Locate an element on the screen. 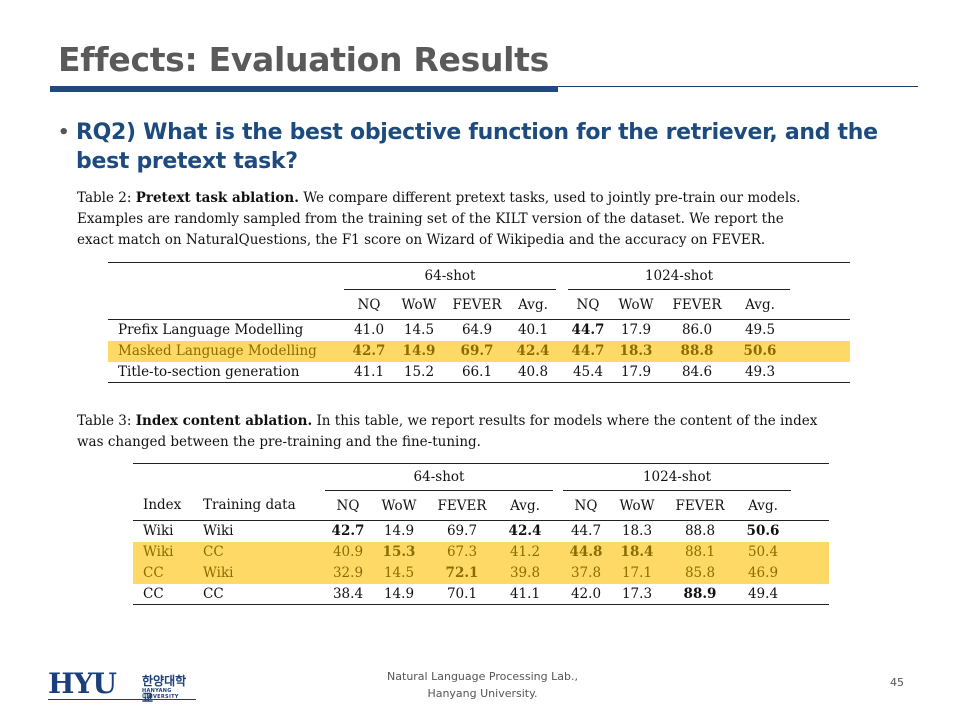 Image resolution: width=960 pixels, height=720 pixels. table-cell: 41.0 is located at coordinates (369, 330).